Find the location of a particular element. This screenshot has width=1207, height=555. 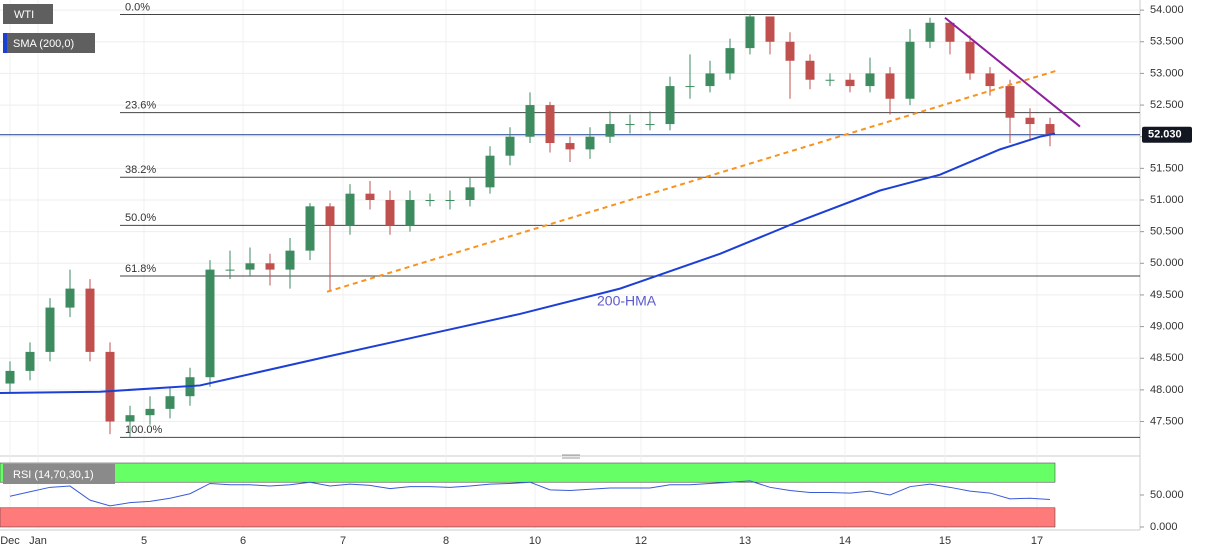

last-price-label: 52.030 is located at coordinates (1165, 135).